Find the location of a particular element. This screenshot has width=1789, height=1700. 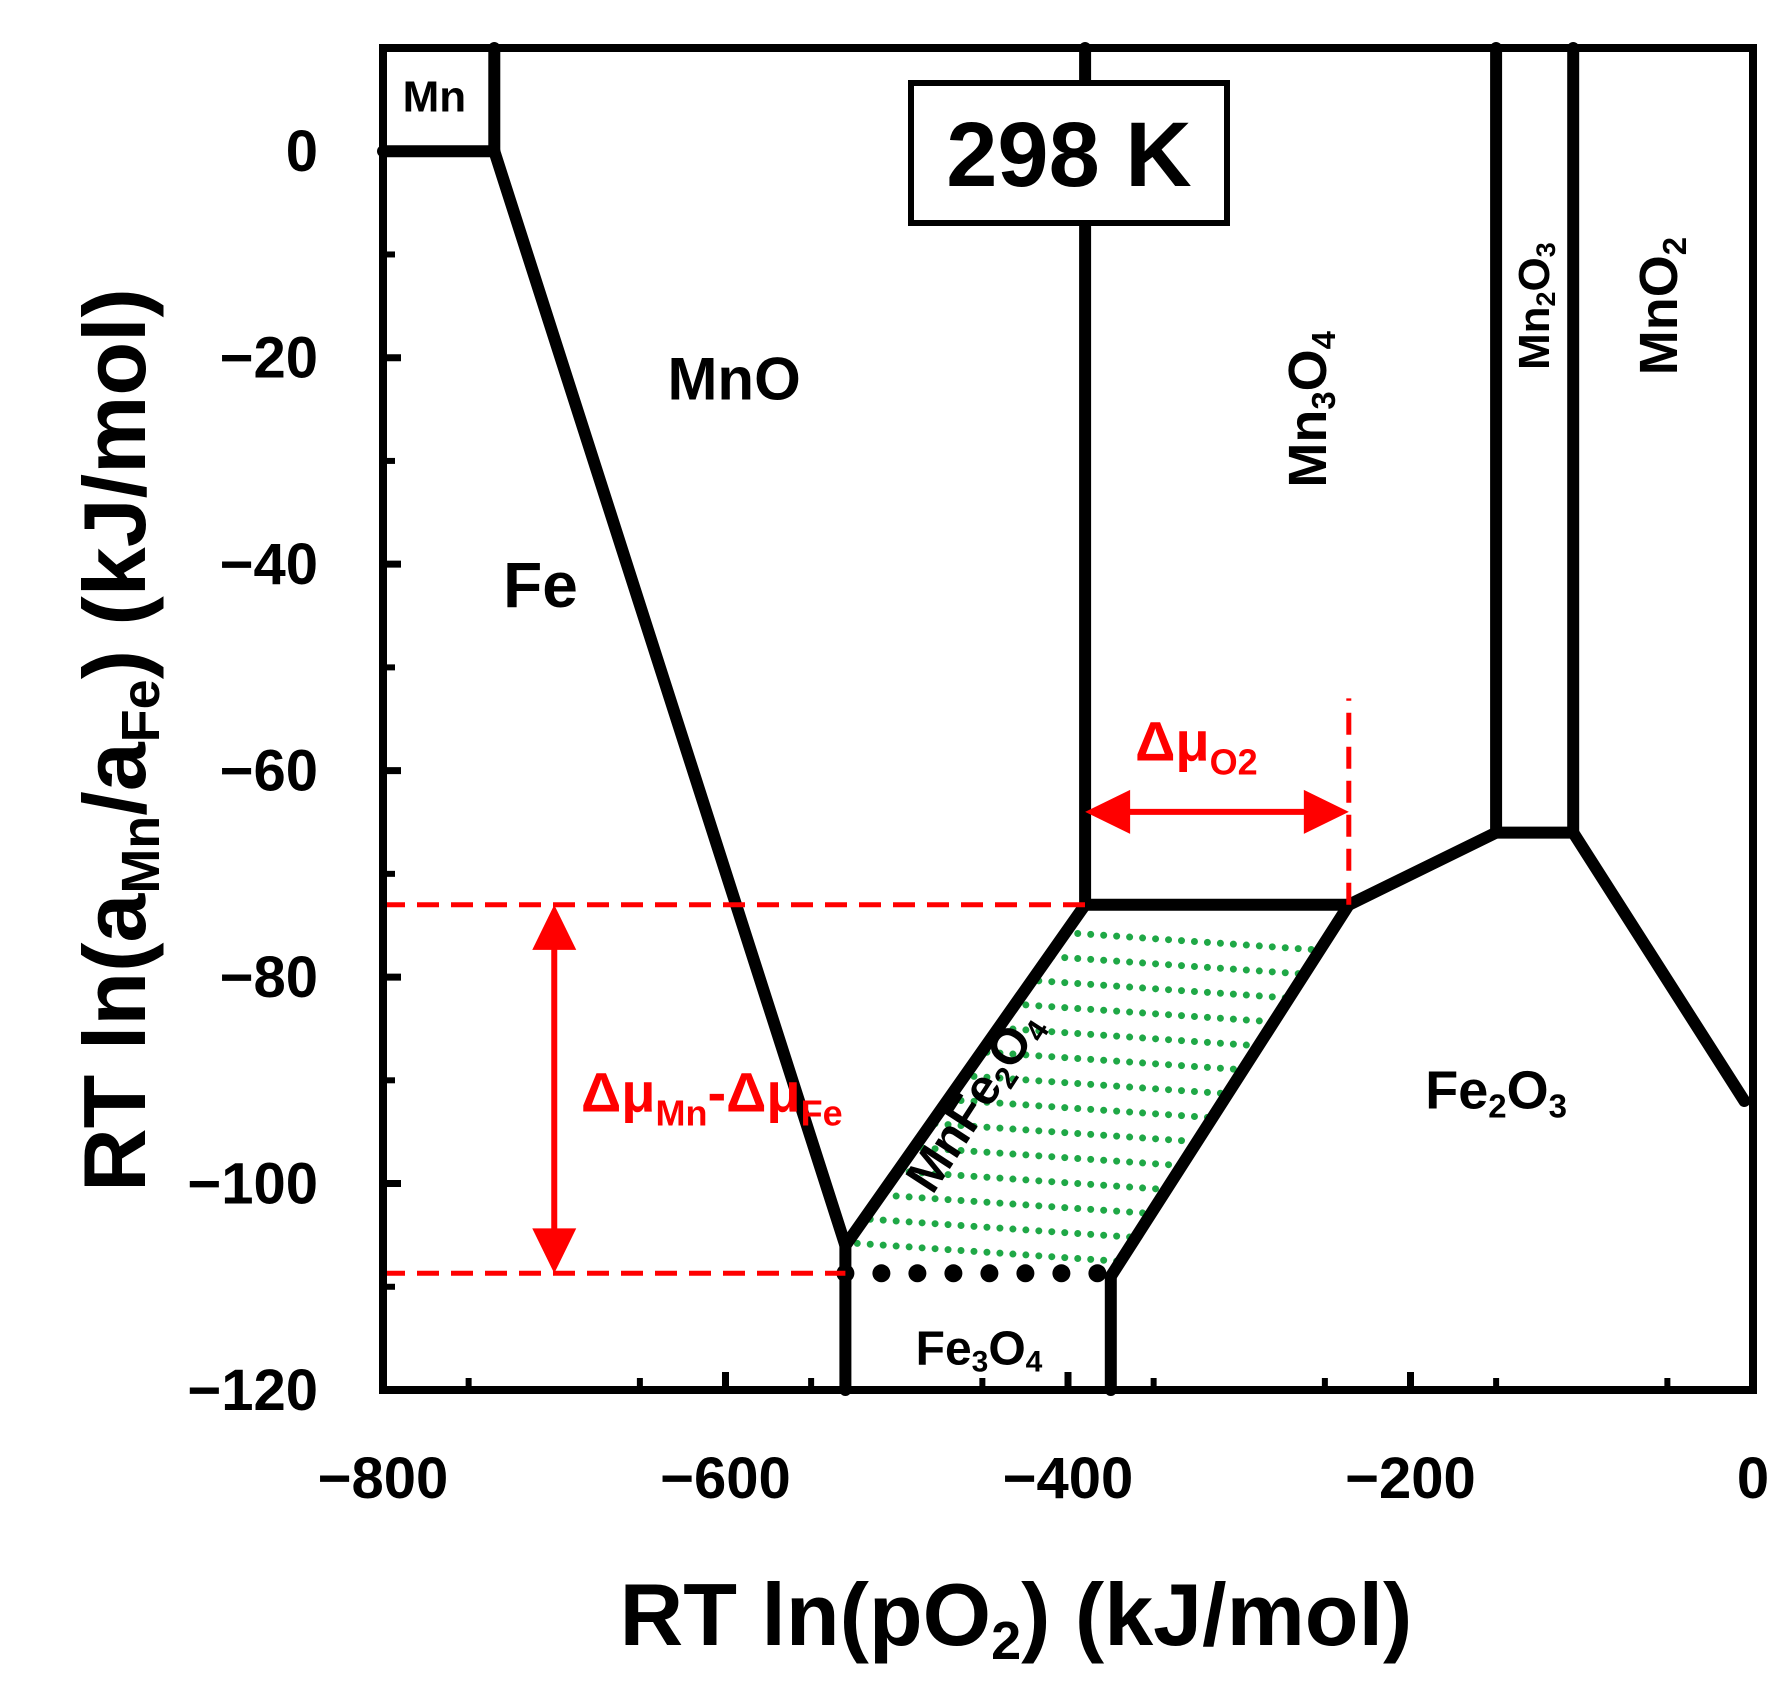

y-tick-label: −100 is located at coordinates (252, 1184).